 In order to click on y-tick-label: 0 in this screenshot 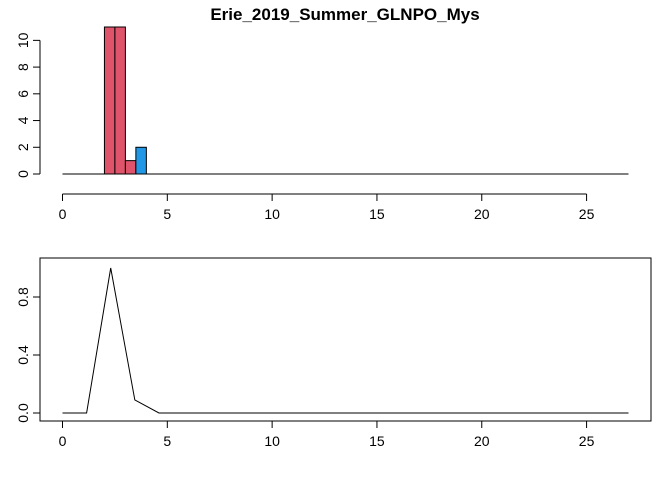, I will do `click(23, 174)`.